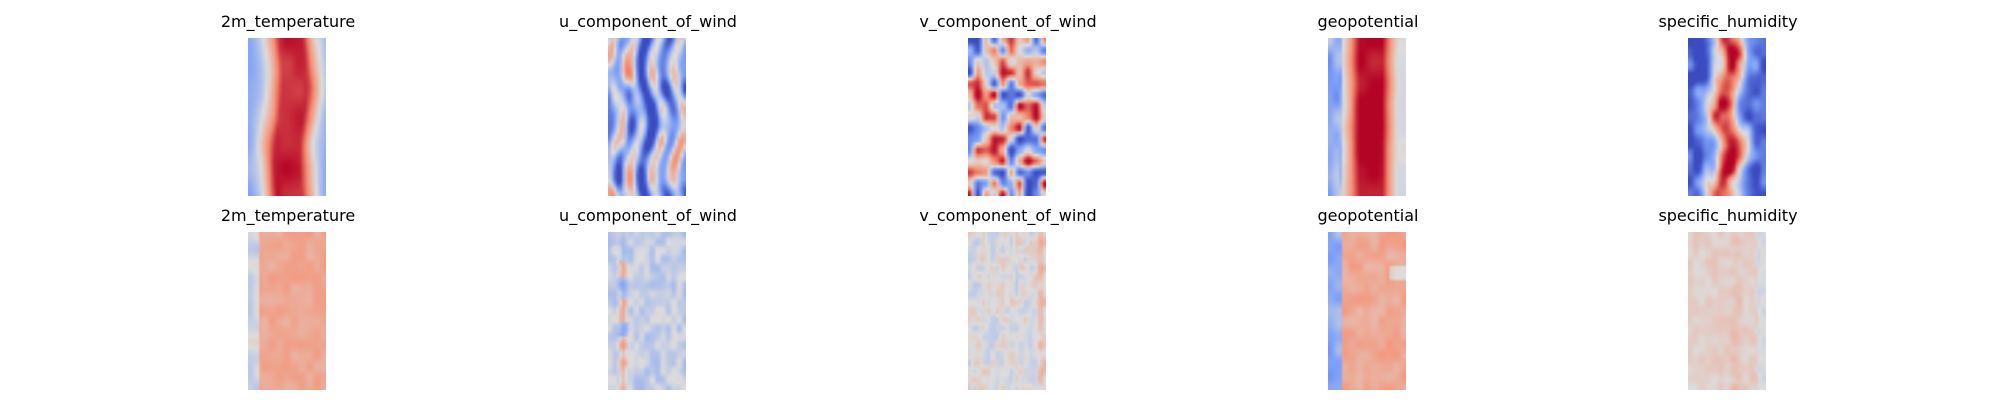 Image resolution: width=2000 pixels, height=400 pixels. What do you see at coordinates (648, 21) in the screenshot?
I see `panel-title-r1-c2: u_component_of_wind` at bounding box center [648, 21].